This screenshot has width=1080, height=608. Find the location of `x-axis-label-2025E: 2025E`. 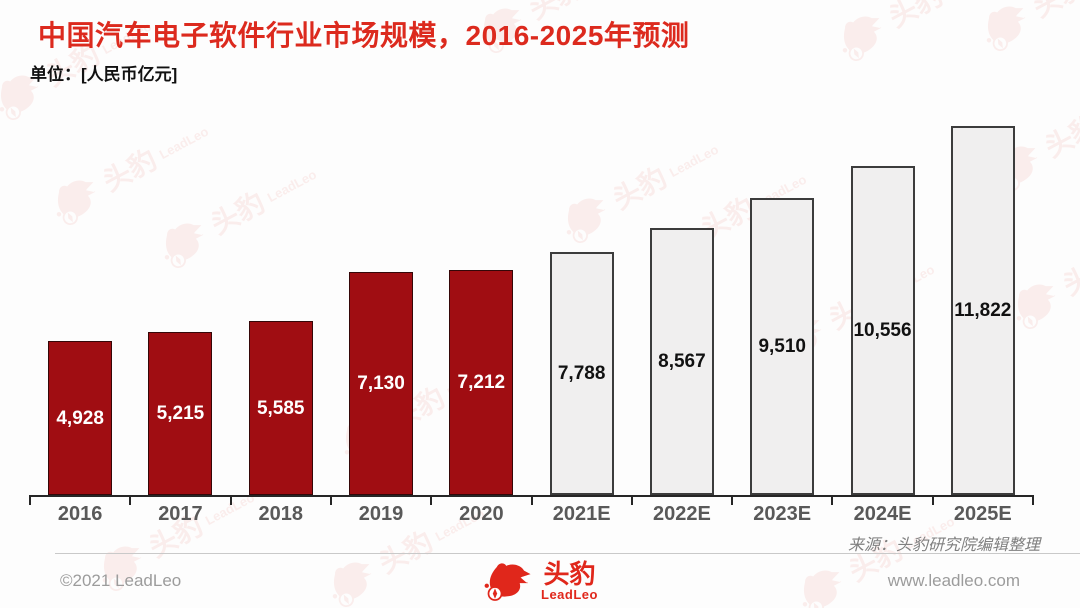

x-axis-label-2025E: 2025E is located at coordinates (982, 514).